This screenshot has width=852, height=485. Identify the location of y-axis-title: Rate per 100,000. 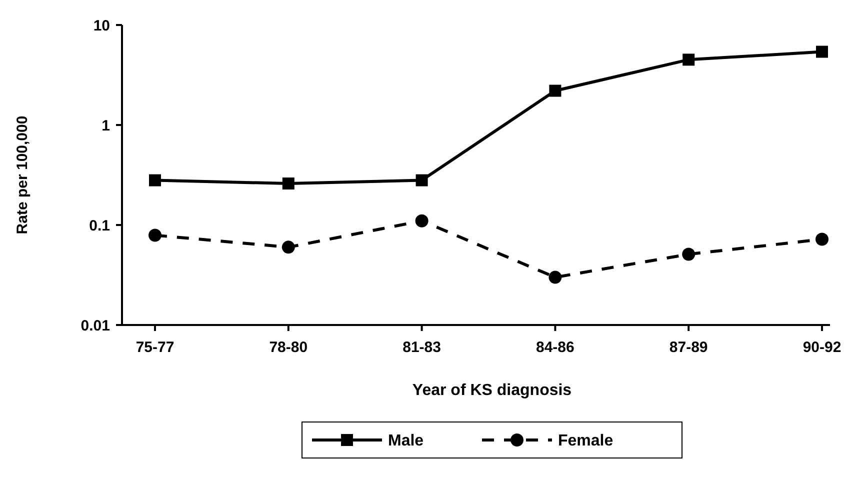
(22, 175).